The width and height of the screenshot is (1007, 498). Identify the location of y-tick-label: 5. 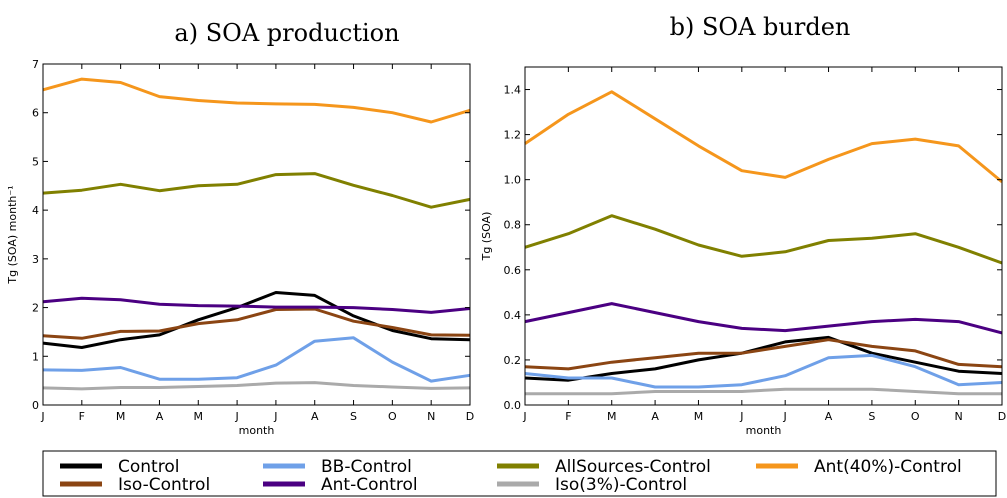
(35, 161).